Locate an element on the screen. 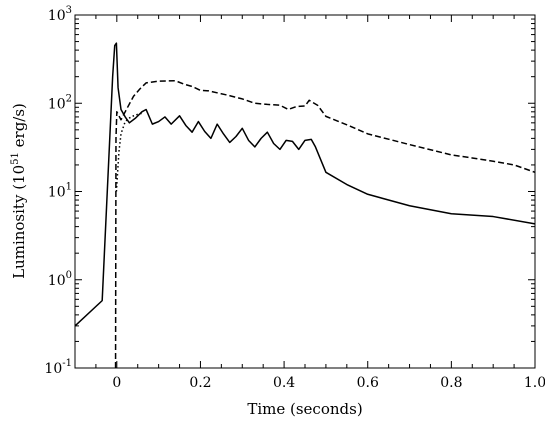 Image resolution: width=545 pixels, height=421 pixels. x-tick-label: 0.4 is located at coordinates (284, 383).